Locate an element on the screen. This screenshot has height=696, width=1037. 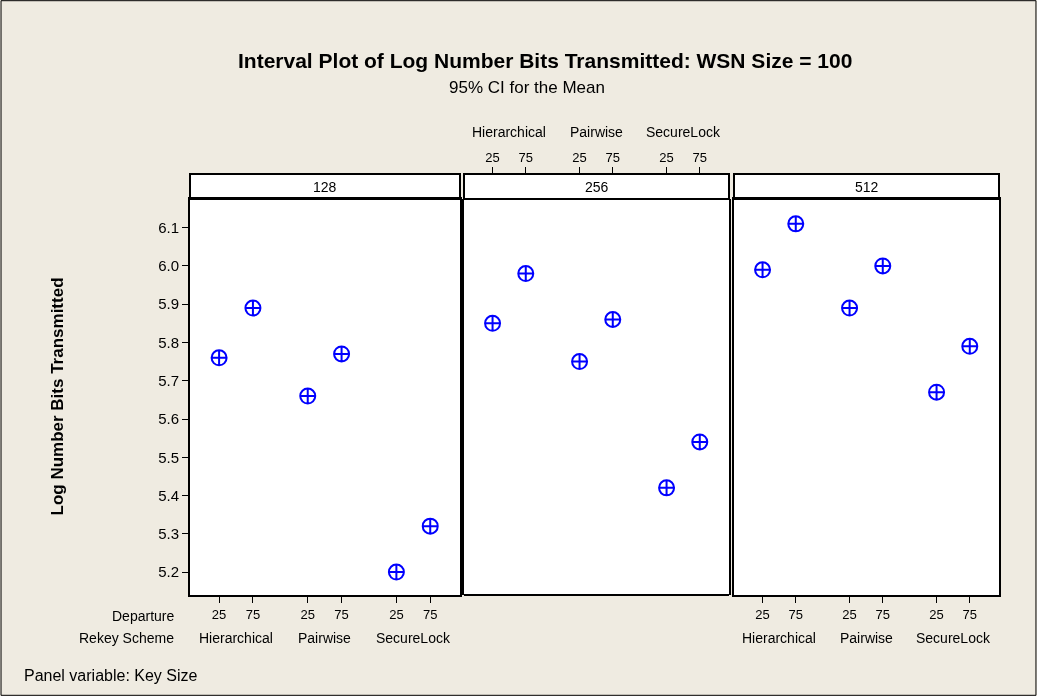
y-tick-label: 5.7 is located at coordinates (168, 380).